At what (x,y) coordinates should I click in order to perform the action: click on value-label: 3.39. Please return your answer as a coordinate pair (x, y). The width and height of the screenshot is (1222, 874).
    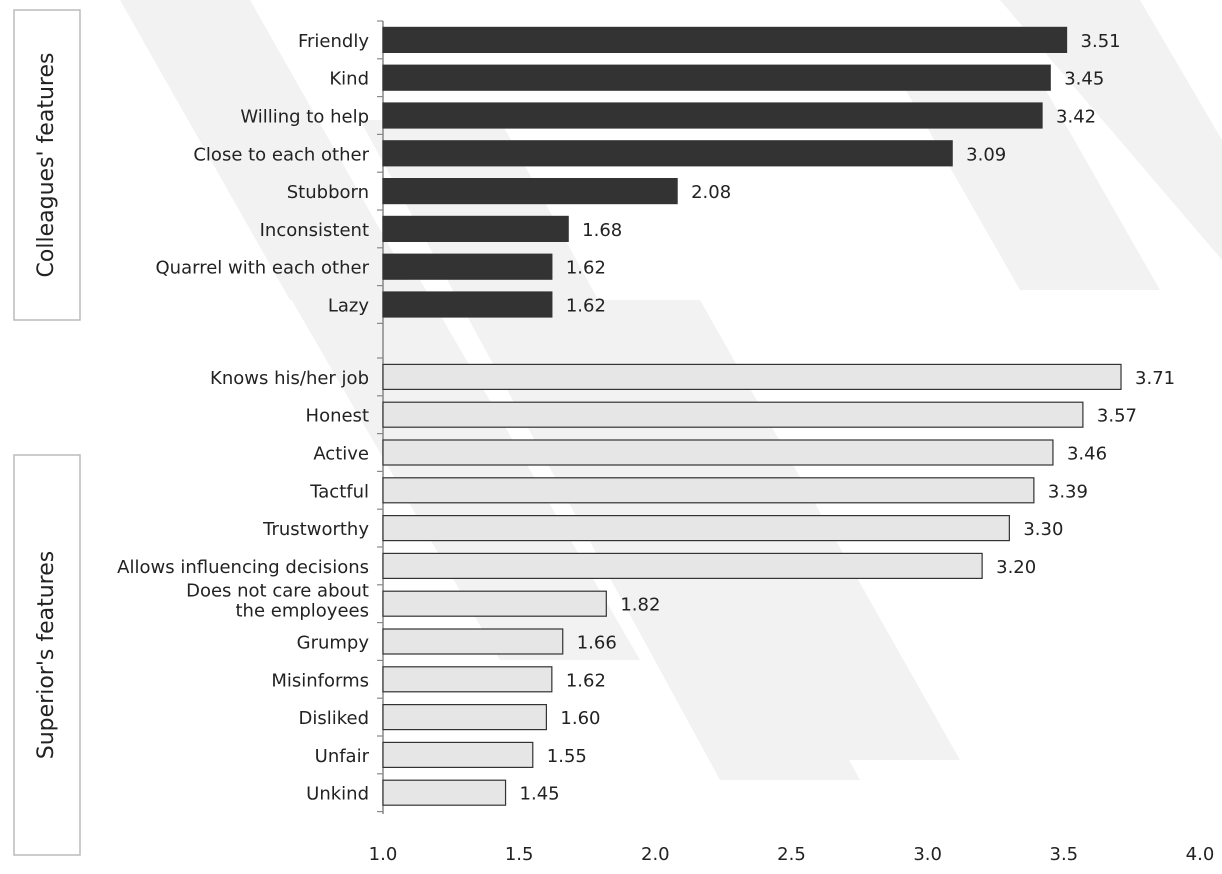
    Looking at the image, I should click on (1068, 491).